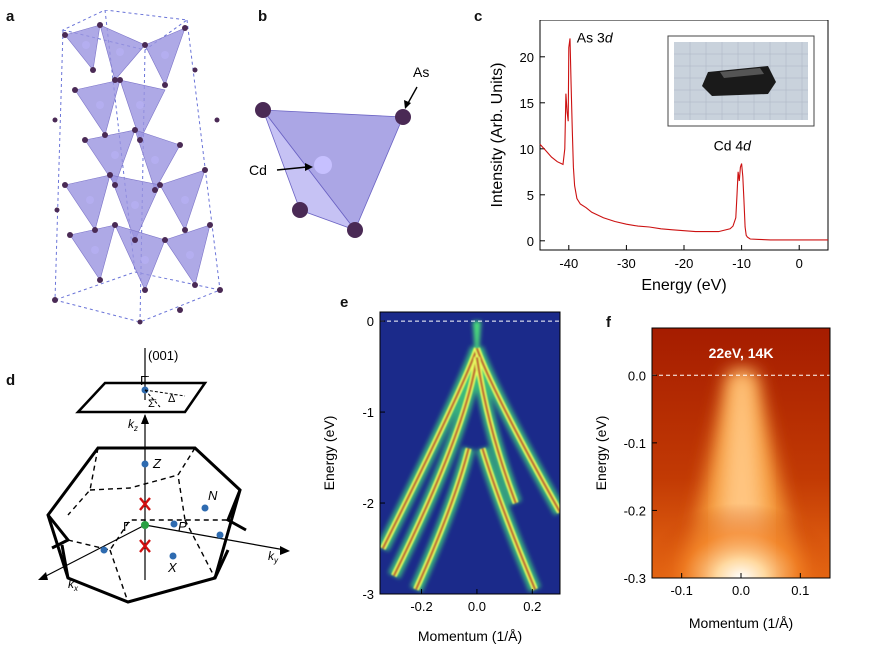 The width and height of the screenshot is (872, 650). What do you see at coordinates (152, 404) in the screenshot?
I see `sigma-bar-label: Σ̄` at bounding box center [152, 404].